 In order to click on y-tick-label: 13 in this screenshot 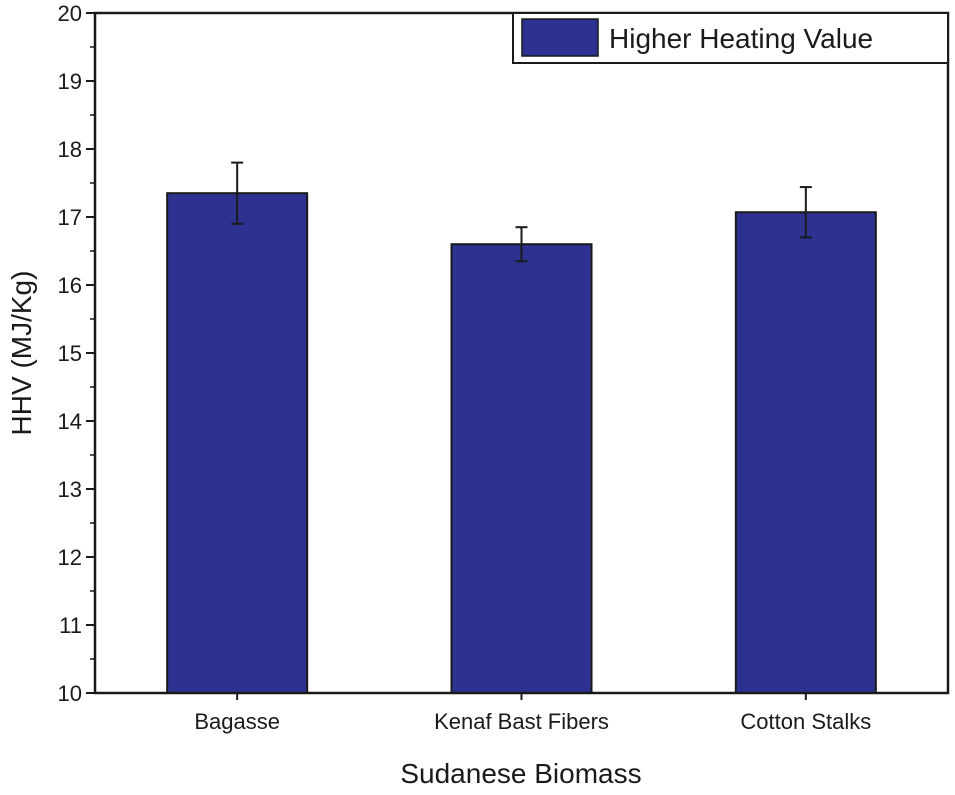, I will do `click(70, 489)`.